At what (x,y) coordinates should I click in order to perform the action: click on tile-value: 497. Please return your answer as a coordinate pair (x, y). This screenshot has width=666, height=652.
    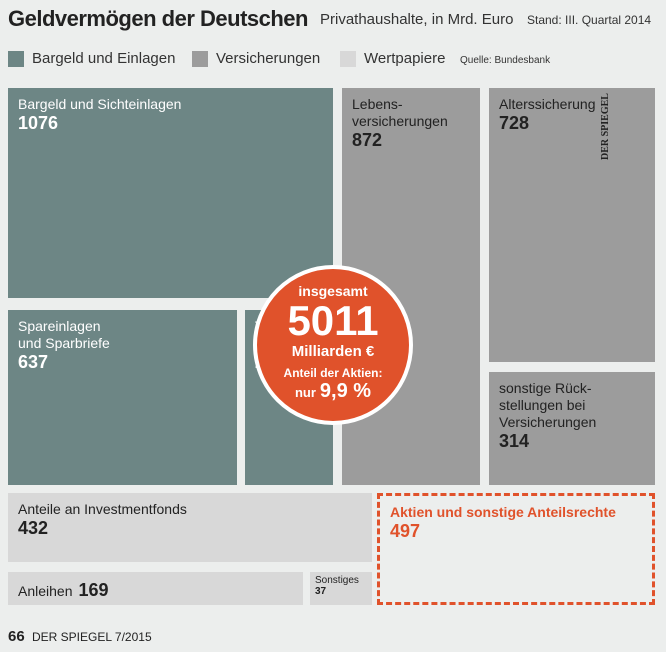
    Looking at the image, I should click on (405, 531).